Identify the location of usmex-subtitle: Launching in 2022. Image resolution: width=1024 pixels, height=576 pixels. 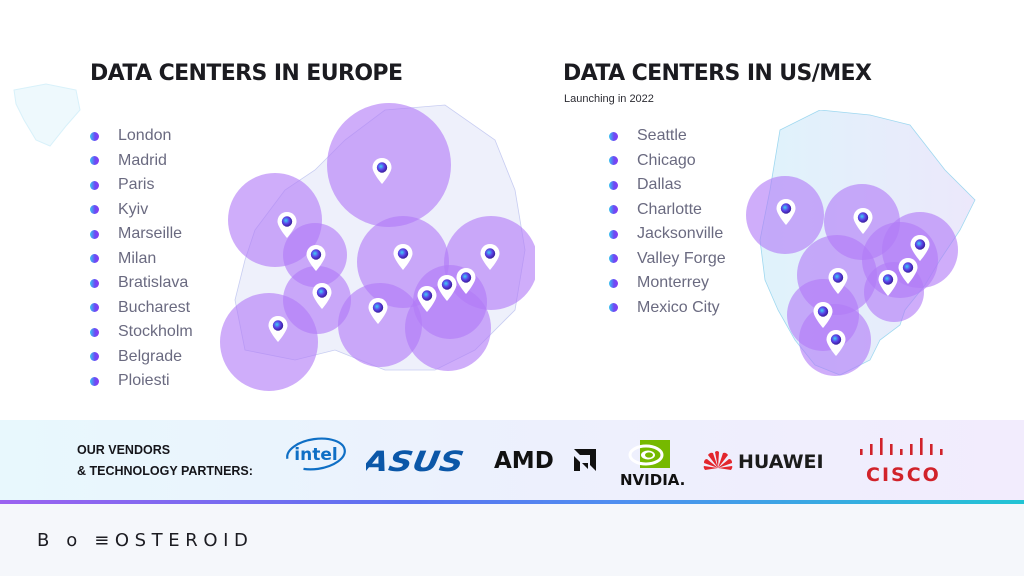
(609, 99).